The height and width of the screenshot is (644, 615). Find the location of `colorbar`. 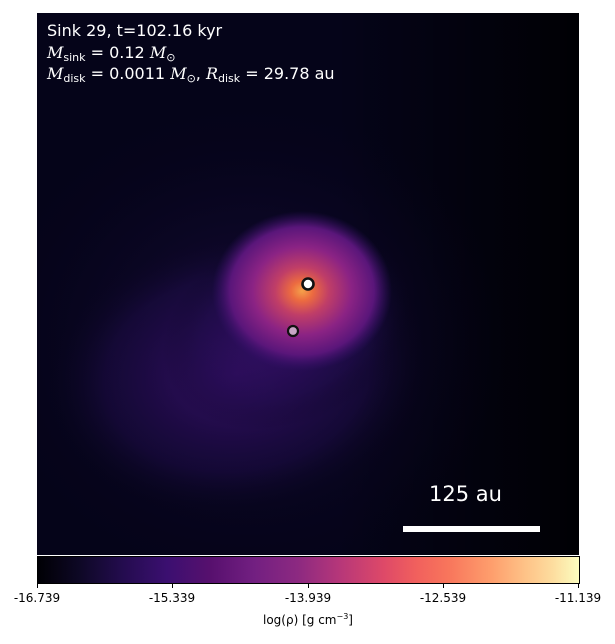

colorbar is located at coordinates (308, 569).